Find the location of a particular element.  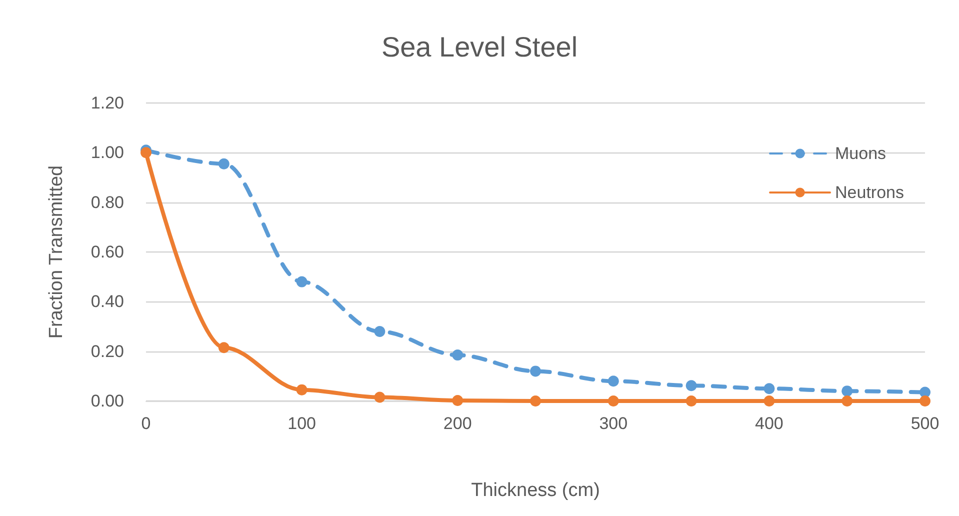

x-axis-title: Thickness (cm) is located at coordinates (535, 490).